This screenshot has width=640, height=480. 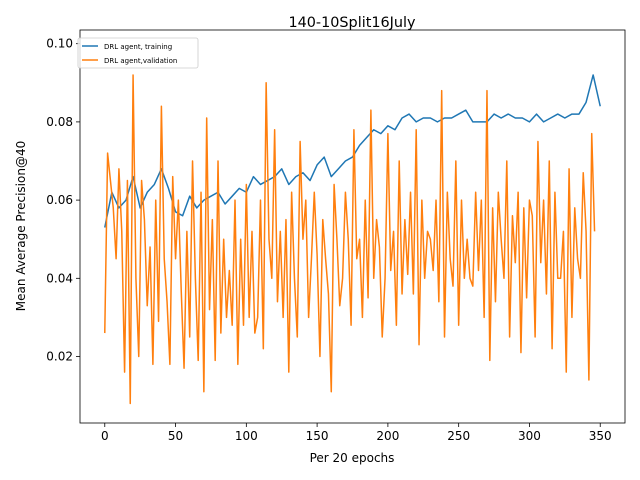 I want to click on chart-title: 140-10Split16July, so click(x=352, y=23).